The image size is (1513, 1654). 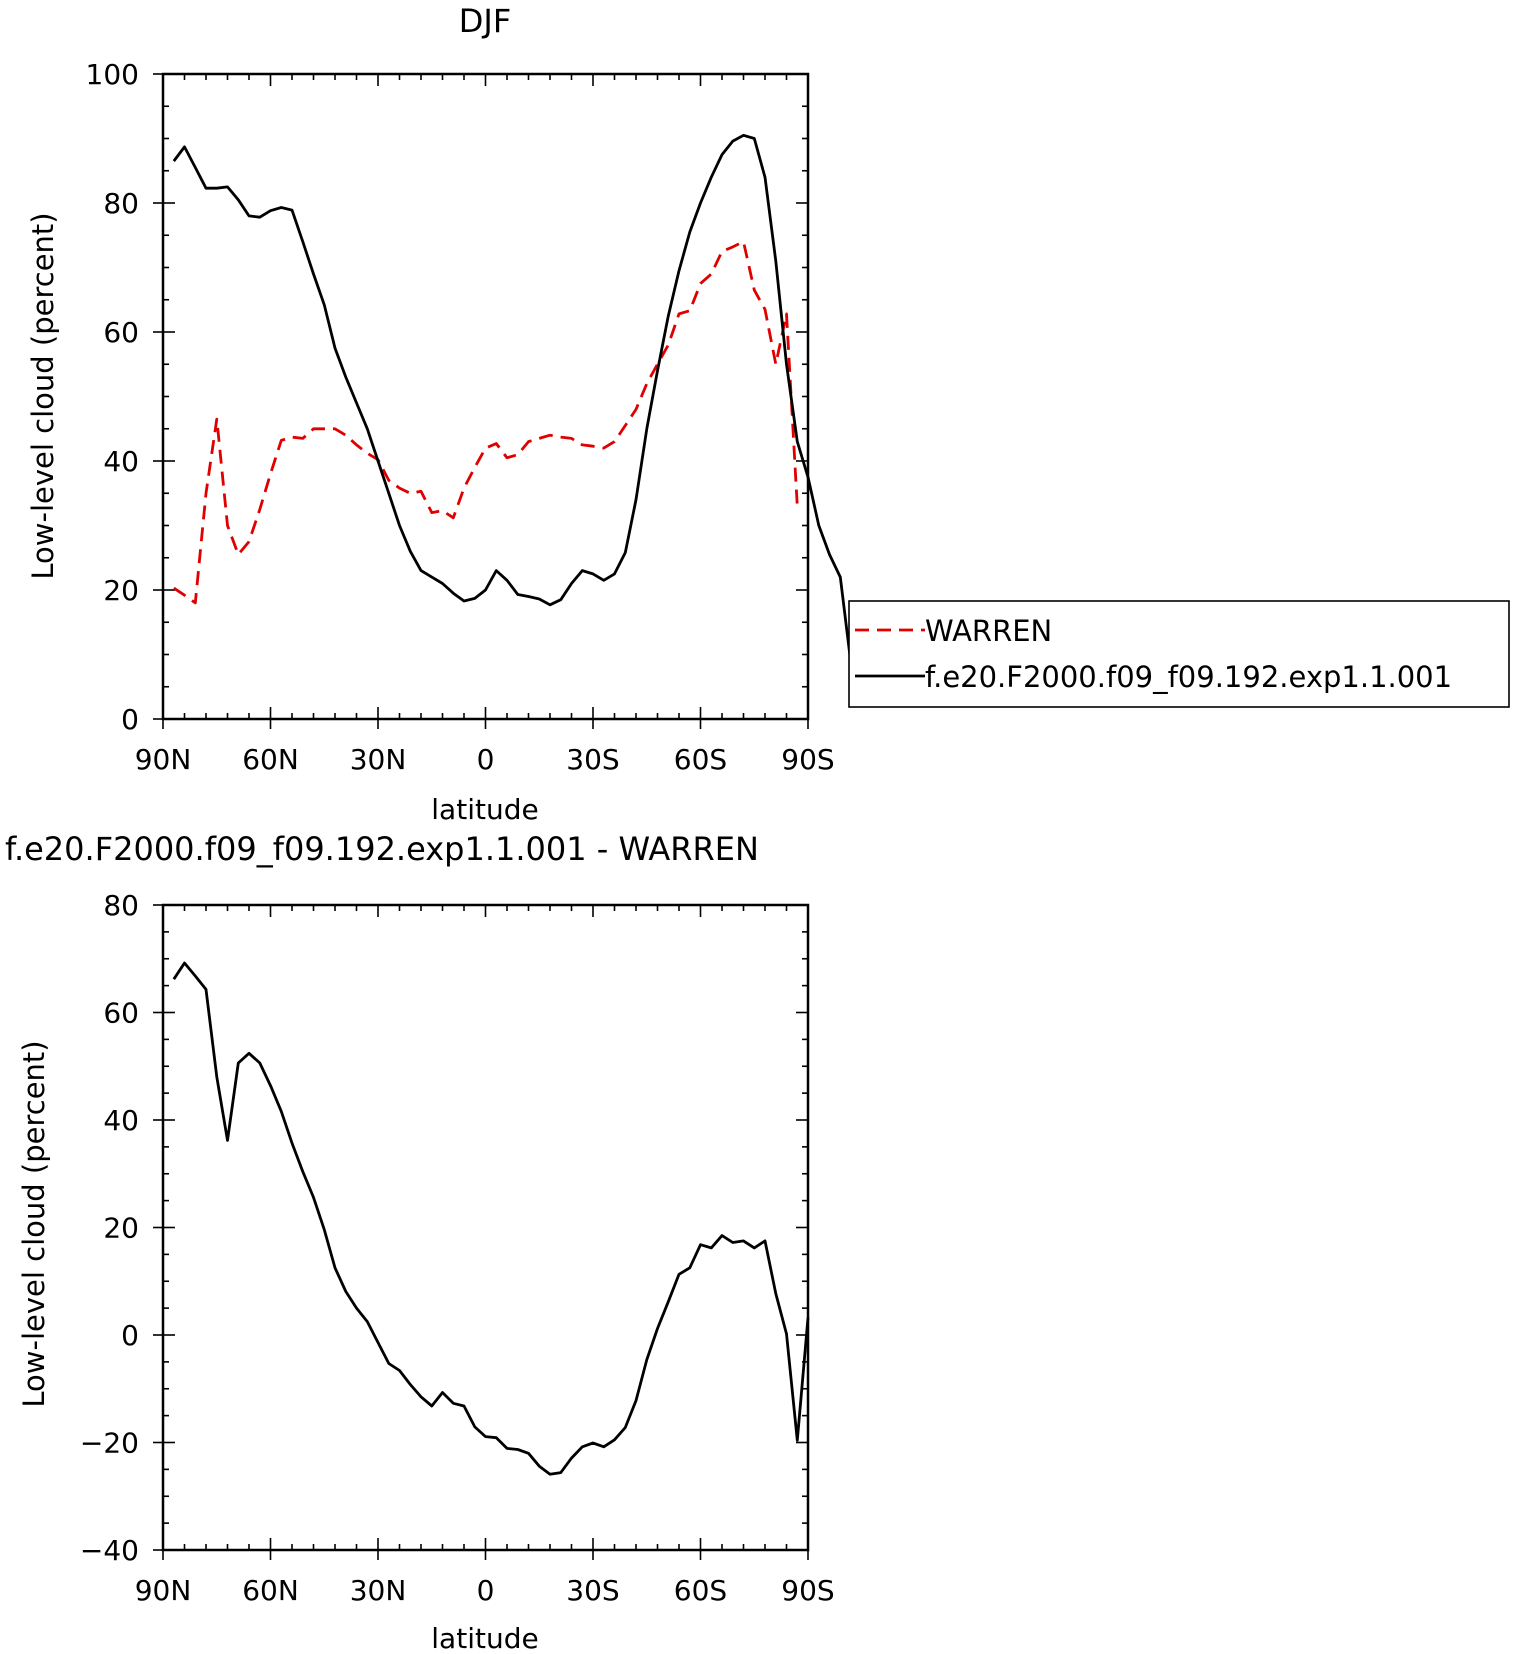 What do you see at coordinates (378, 1590) in the screenshot?
I see `bottom-x-tick-label: 30N` at bounding box center [378, 1590].